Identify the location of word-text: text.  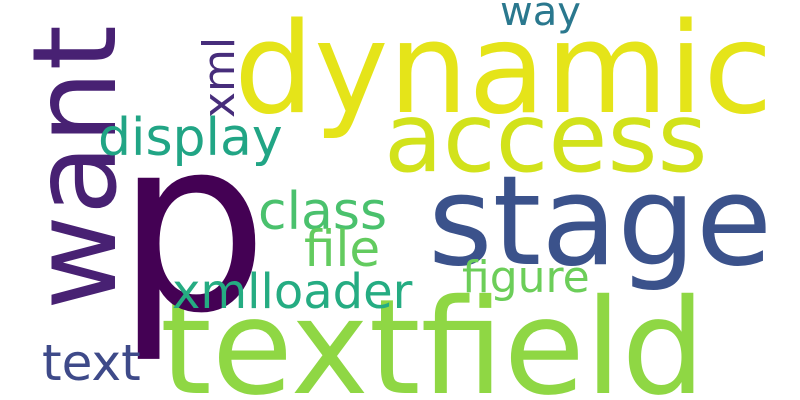
(91, 363).